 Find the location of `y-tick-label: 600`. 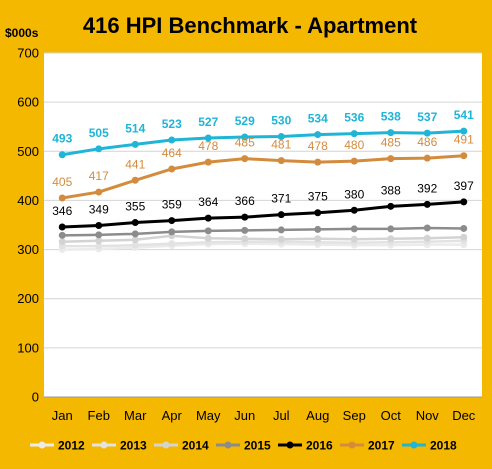

y-tick-label: 600 is located at coordinates (28, 102).